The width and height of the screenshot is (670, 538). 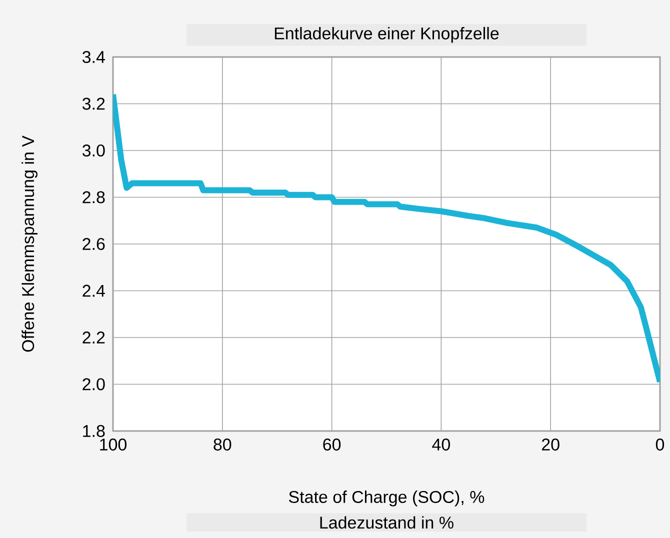 What do you see at coordinates (551, 444) in the screenshot?
I see `x-tick-label: 20` at bounding box center [551, 444].